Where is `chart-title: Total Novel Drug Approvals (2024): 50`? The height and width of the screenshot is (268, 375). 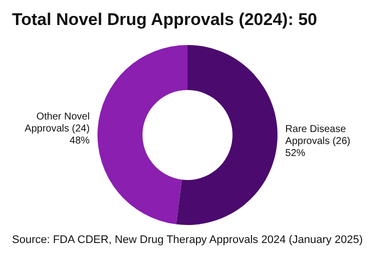
chart-title: Total Novel Drug Approvals (2024): 50 is located at coordinates (165, 20).